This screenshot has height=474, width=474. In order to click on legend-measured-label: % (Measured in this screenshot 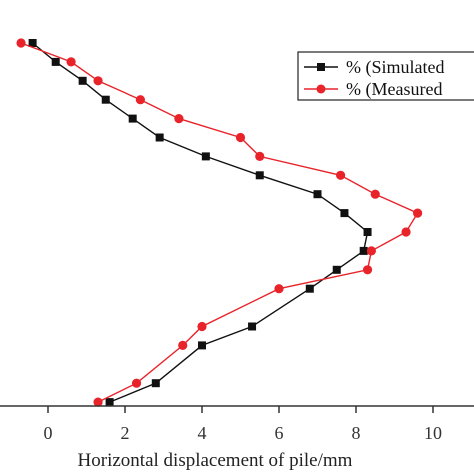, I will do `click(394, 89)`.